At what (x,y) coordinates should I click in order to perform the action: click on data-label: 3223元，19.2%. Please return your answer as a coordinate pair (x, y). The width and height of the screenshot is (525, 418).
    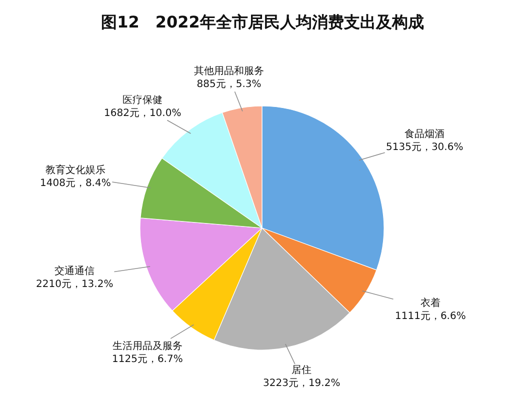
    Looking at the image, I should click on (301, 383).